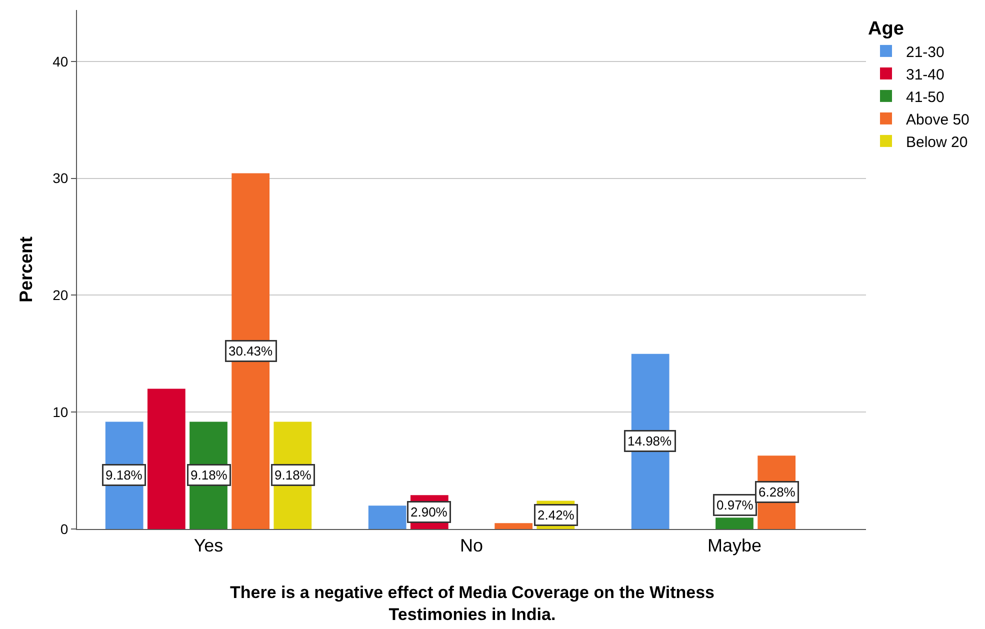  I want to click on data-label: 2.90%, so click(429, 512).